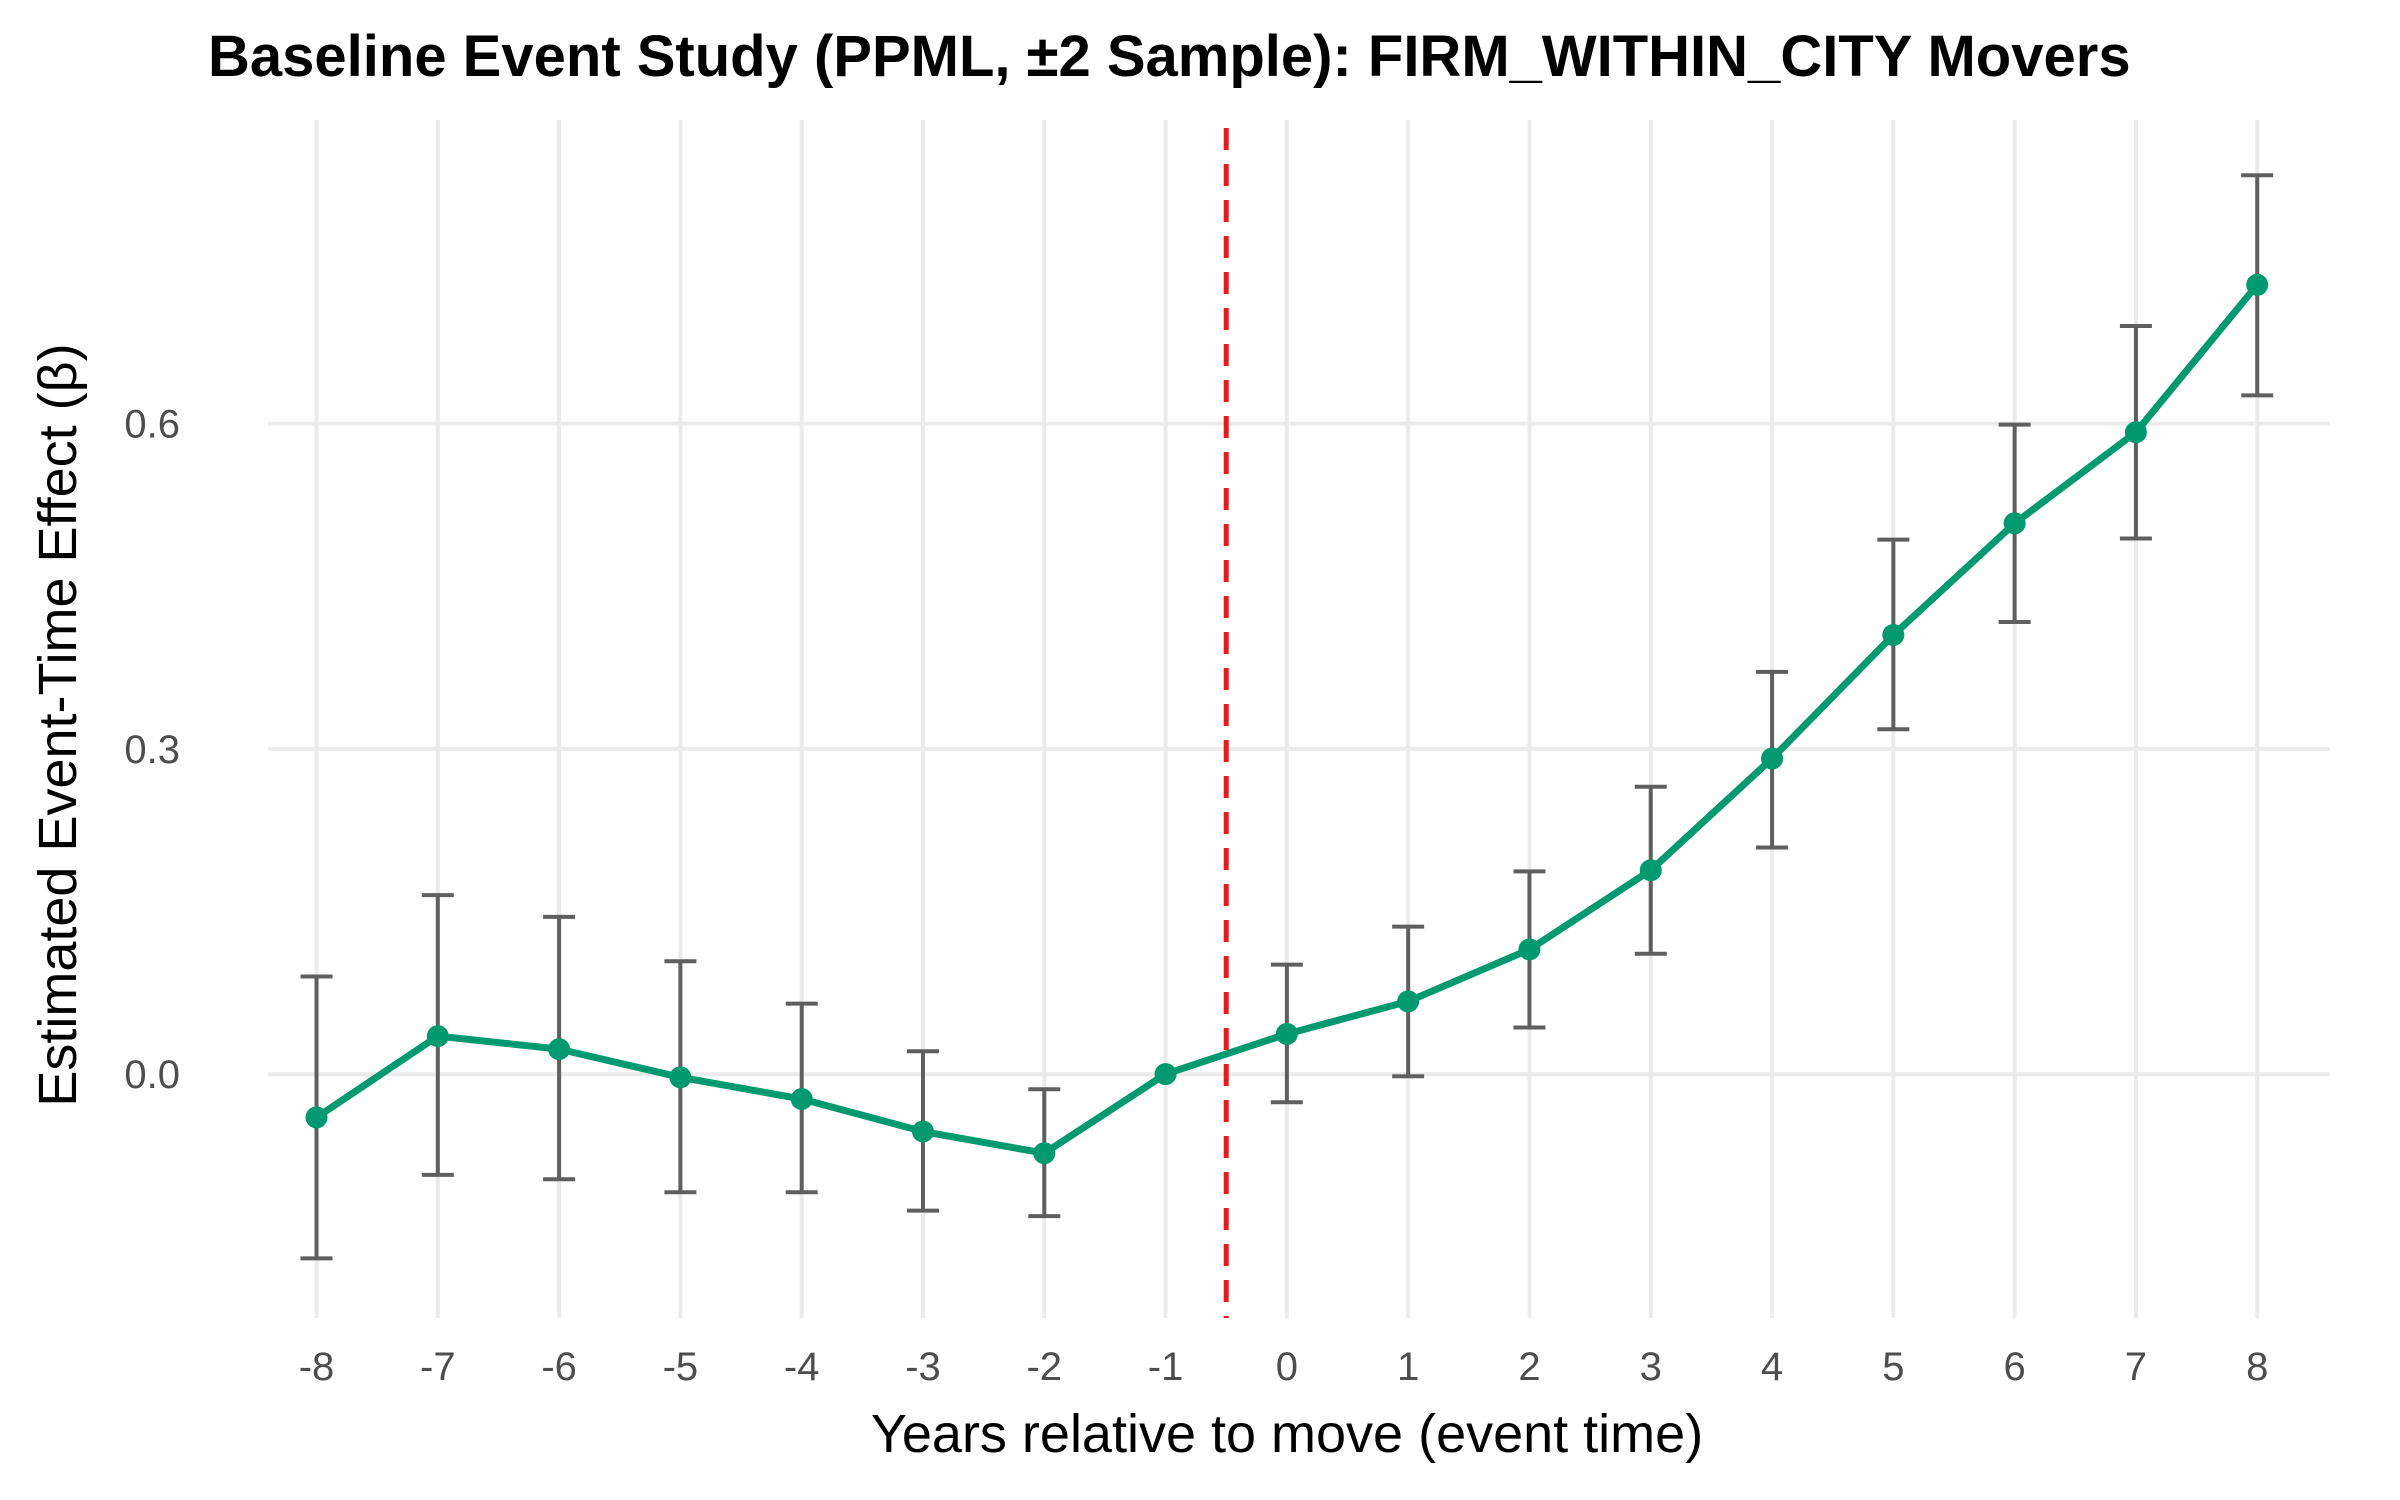  Describe the element at coordinates (1287, 1367) in the screenshot. I see `x-tick-label: 0` at that location.